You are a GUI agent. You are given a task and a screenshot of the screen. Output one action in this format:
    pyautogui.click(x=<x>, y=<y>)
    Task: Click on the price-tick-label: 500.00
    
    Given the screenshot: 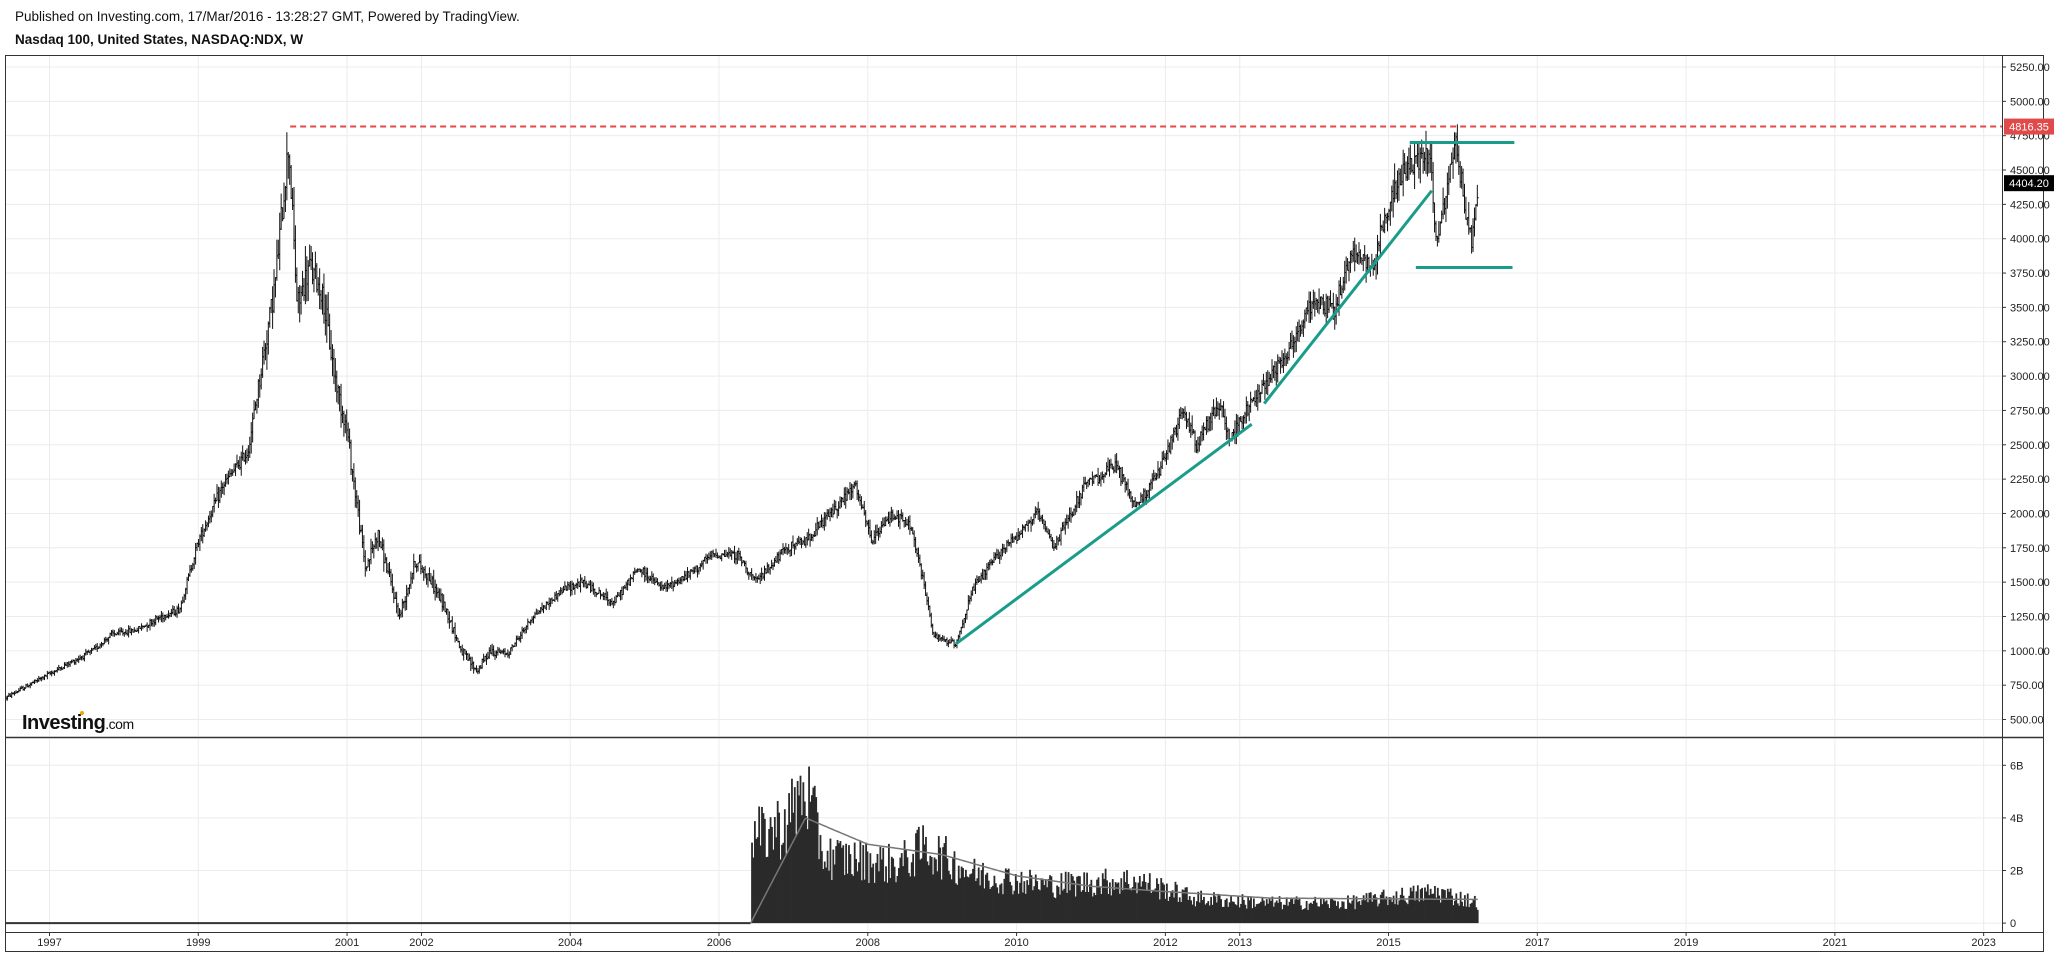 What is the action you would take?
    pyautogui.click(x=2027, y=721)
    